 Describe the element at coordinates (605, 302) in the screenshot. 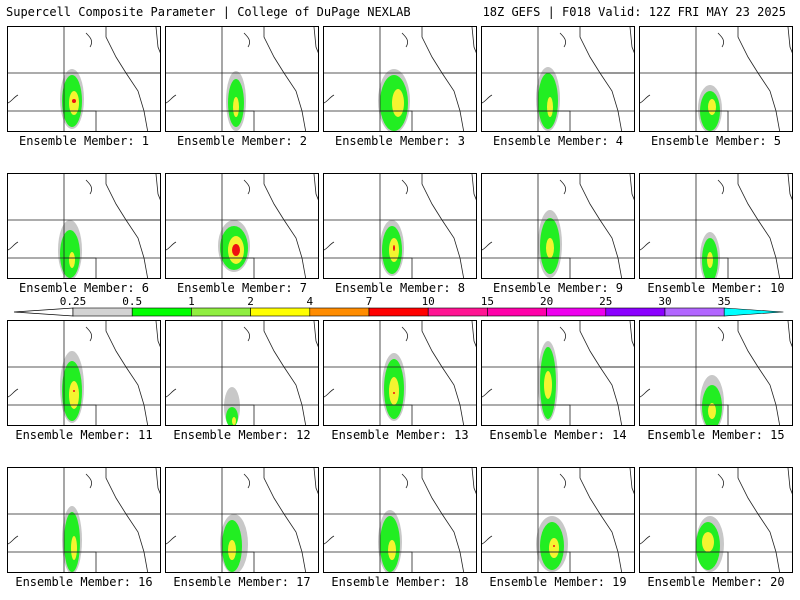

I see `colorbar-tick-label: 25` at that location.